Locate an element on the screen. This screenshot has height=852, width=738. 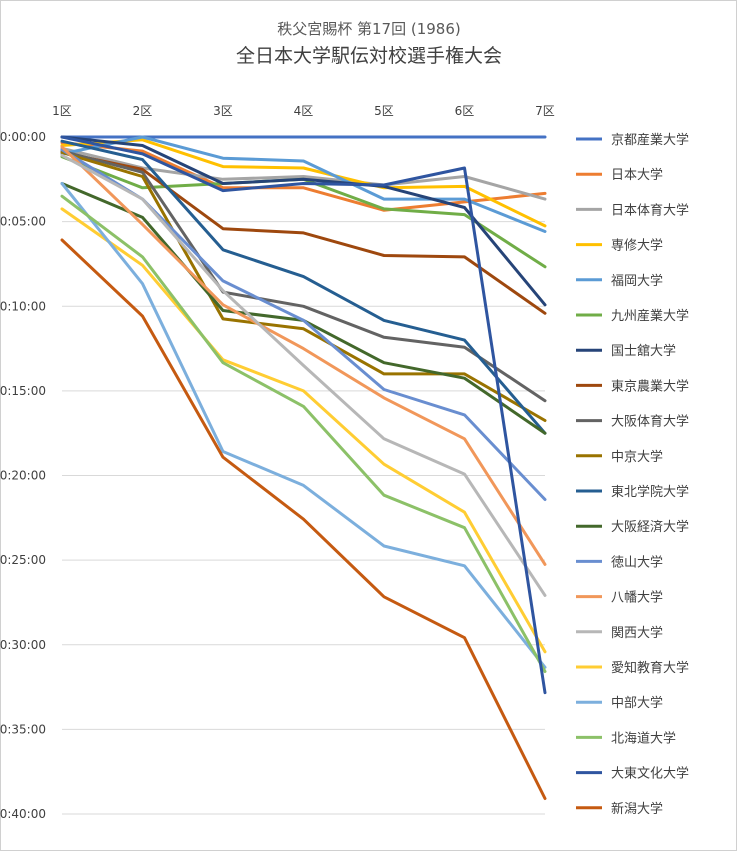
x-tick-label: 4区 is located at coordinates (304, 111).